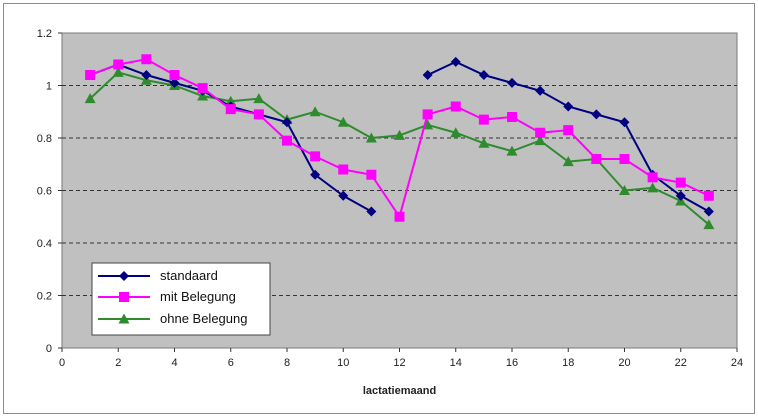 The image size is (758, 417). What do you see at coordinates (49, 87) in the screenshot?
I see `y-tick-label: 1` at bounding box center [49, 87].